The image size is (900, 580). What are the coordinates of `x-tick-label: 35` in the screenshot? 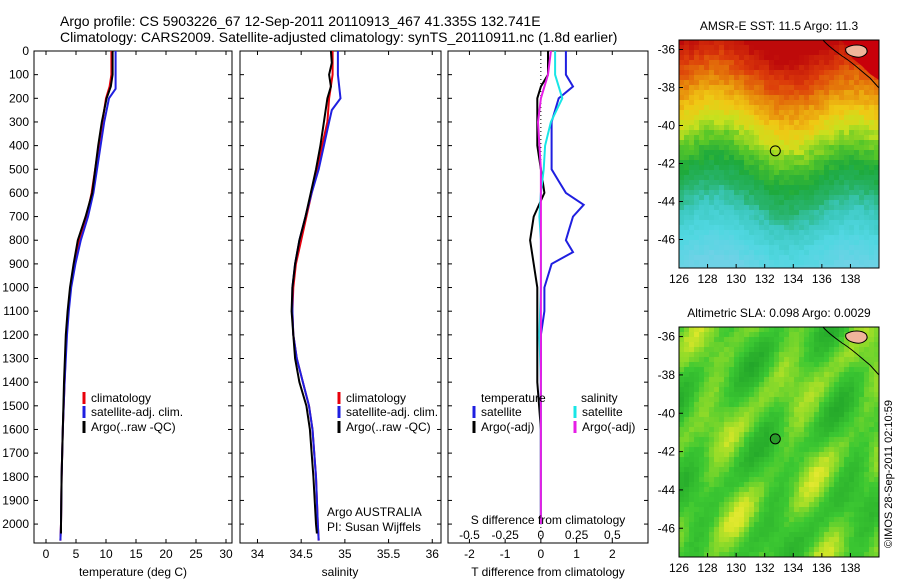 It's located at (345, 554).